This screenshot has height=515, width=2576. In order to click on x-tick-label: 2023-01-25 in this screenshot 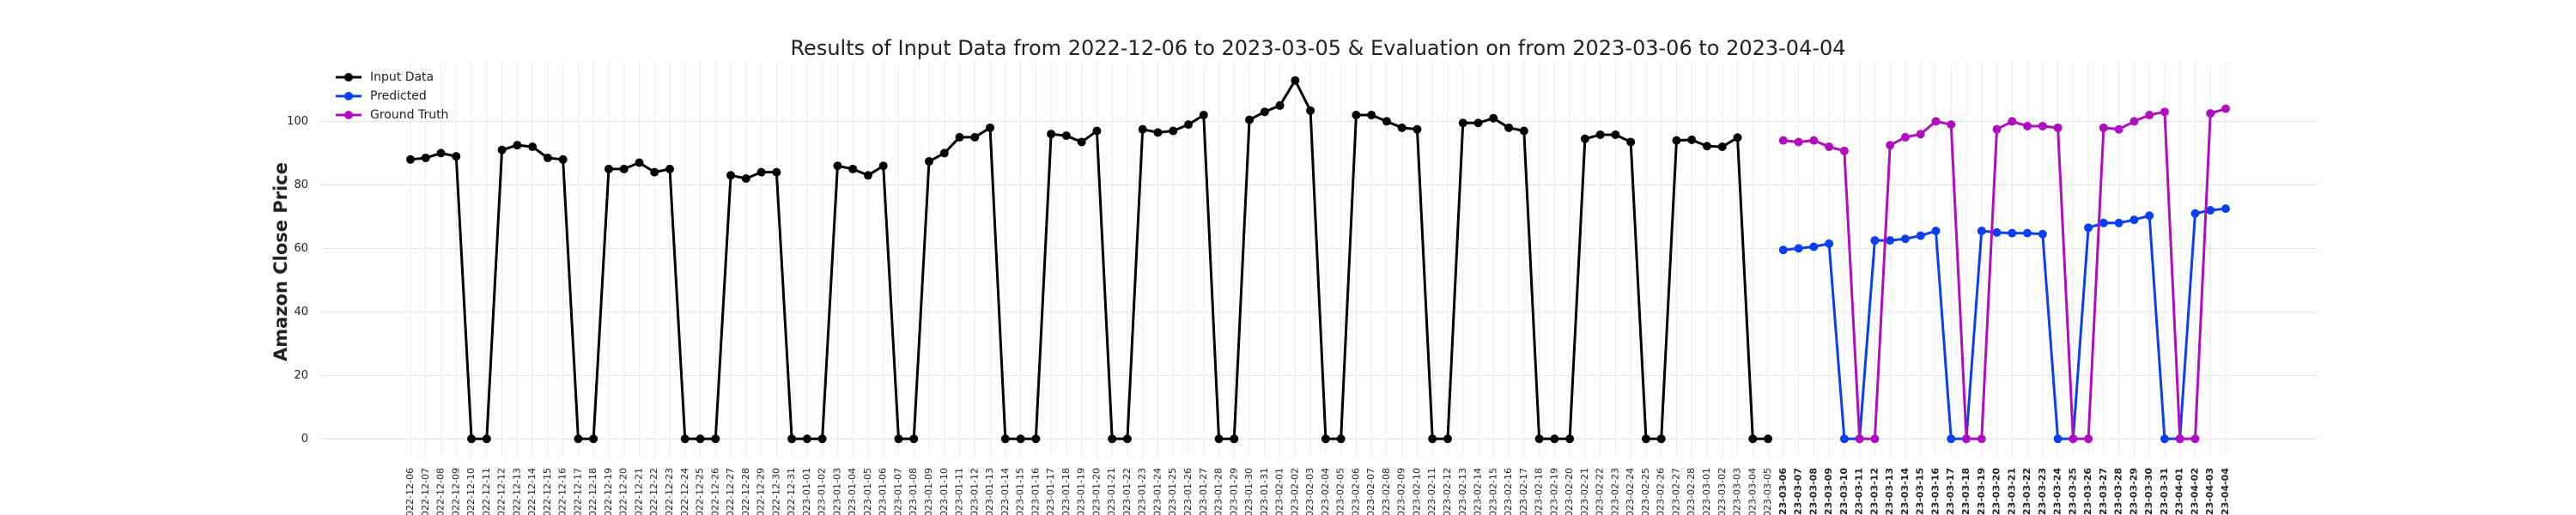, I will do `click(1173, 491)`.